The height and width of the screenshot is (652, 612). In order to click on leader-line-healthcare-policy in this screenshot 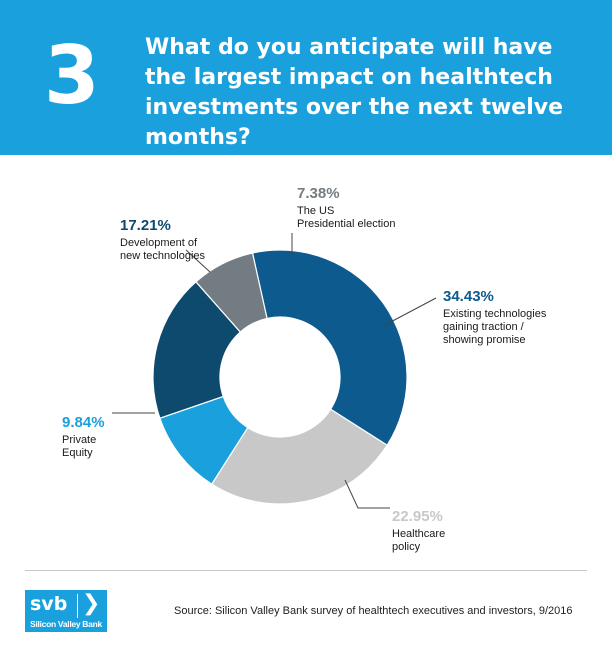, I will do `click(367, 494)`.